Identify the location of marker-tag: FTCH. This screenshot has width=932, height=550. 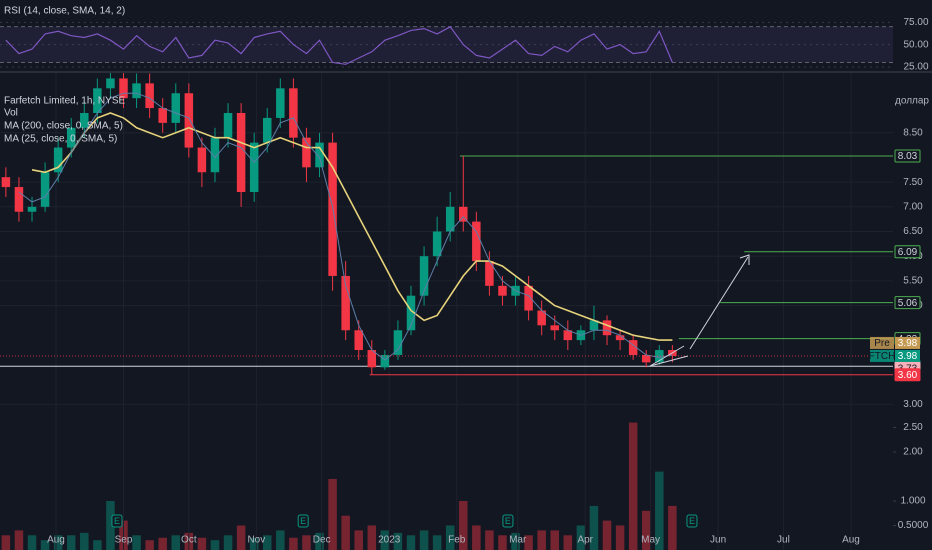
(882, 356).